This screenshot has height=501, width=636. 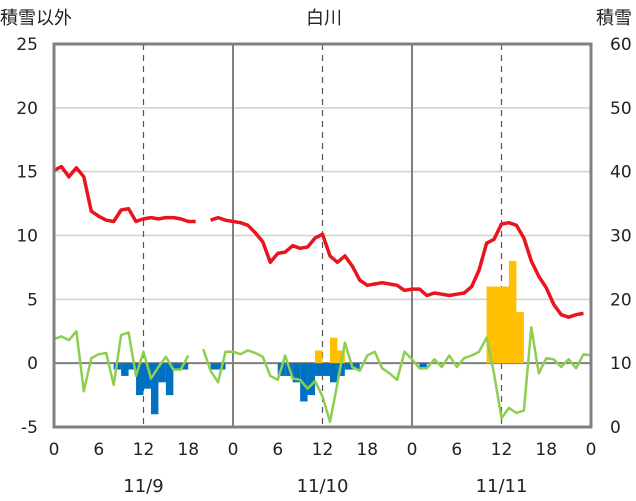 I want to click on right-axis-ticks: 0 10 20 30 40 50 60, so click(x=621, y=236).